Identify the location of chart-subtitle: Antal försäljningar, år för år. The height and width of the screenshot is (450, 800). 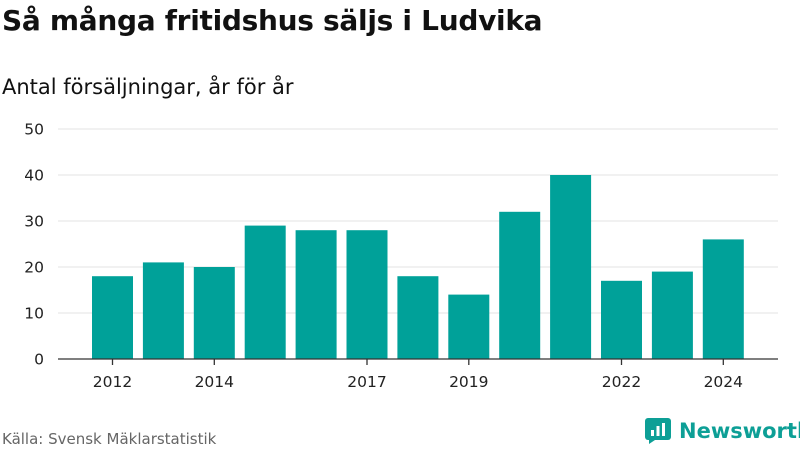
(148, 87).